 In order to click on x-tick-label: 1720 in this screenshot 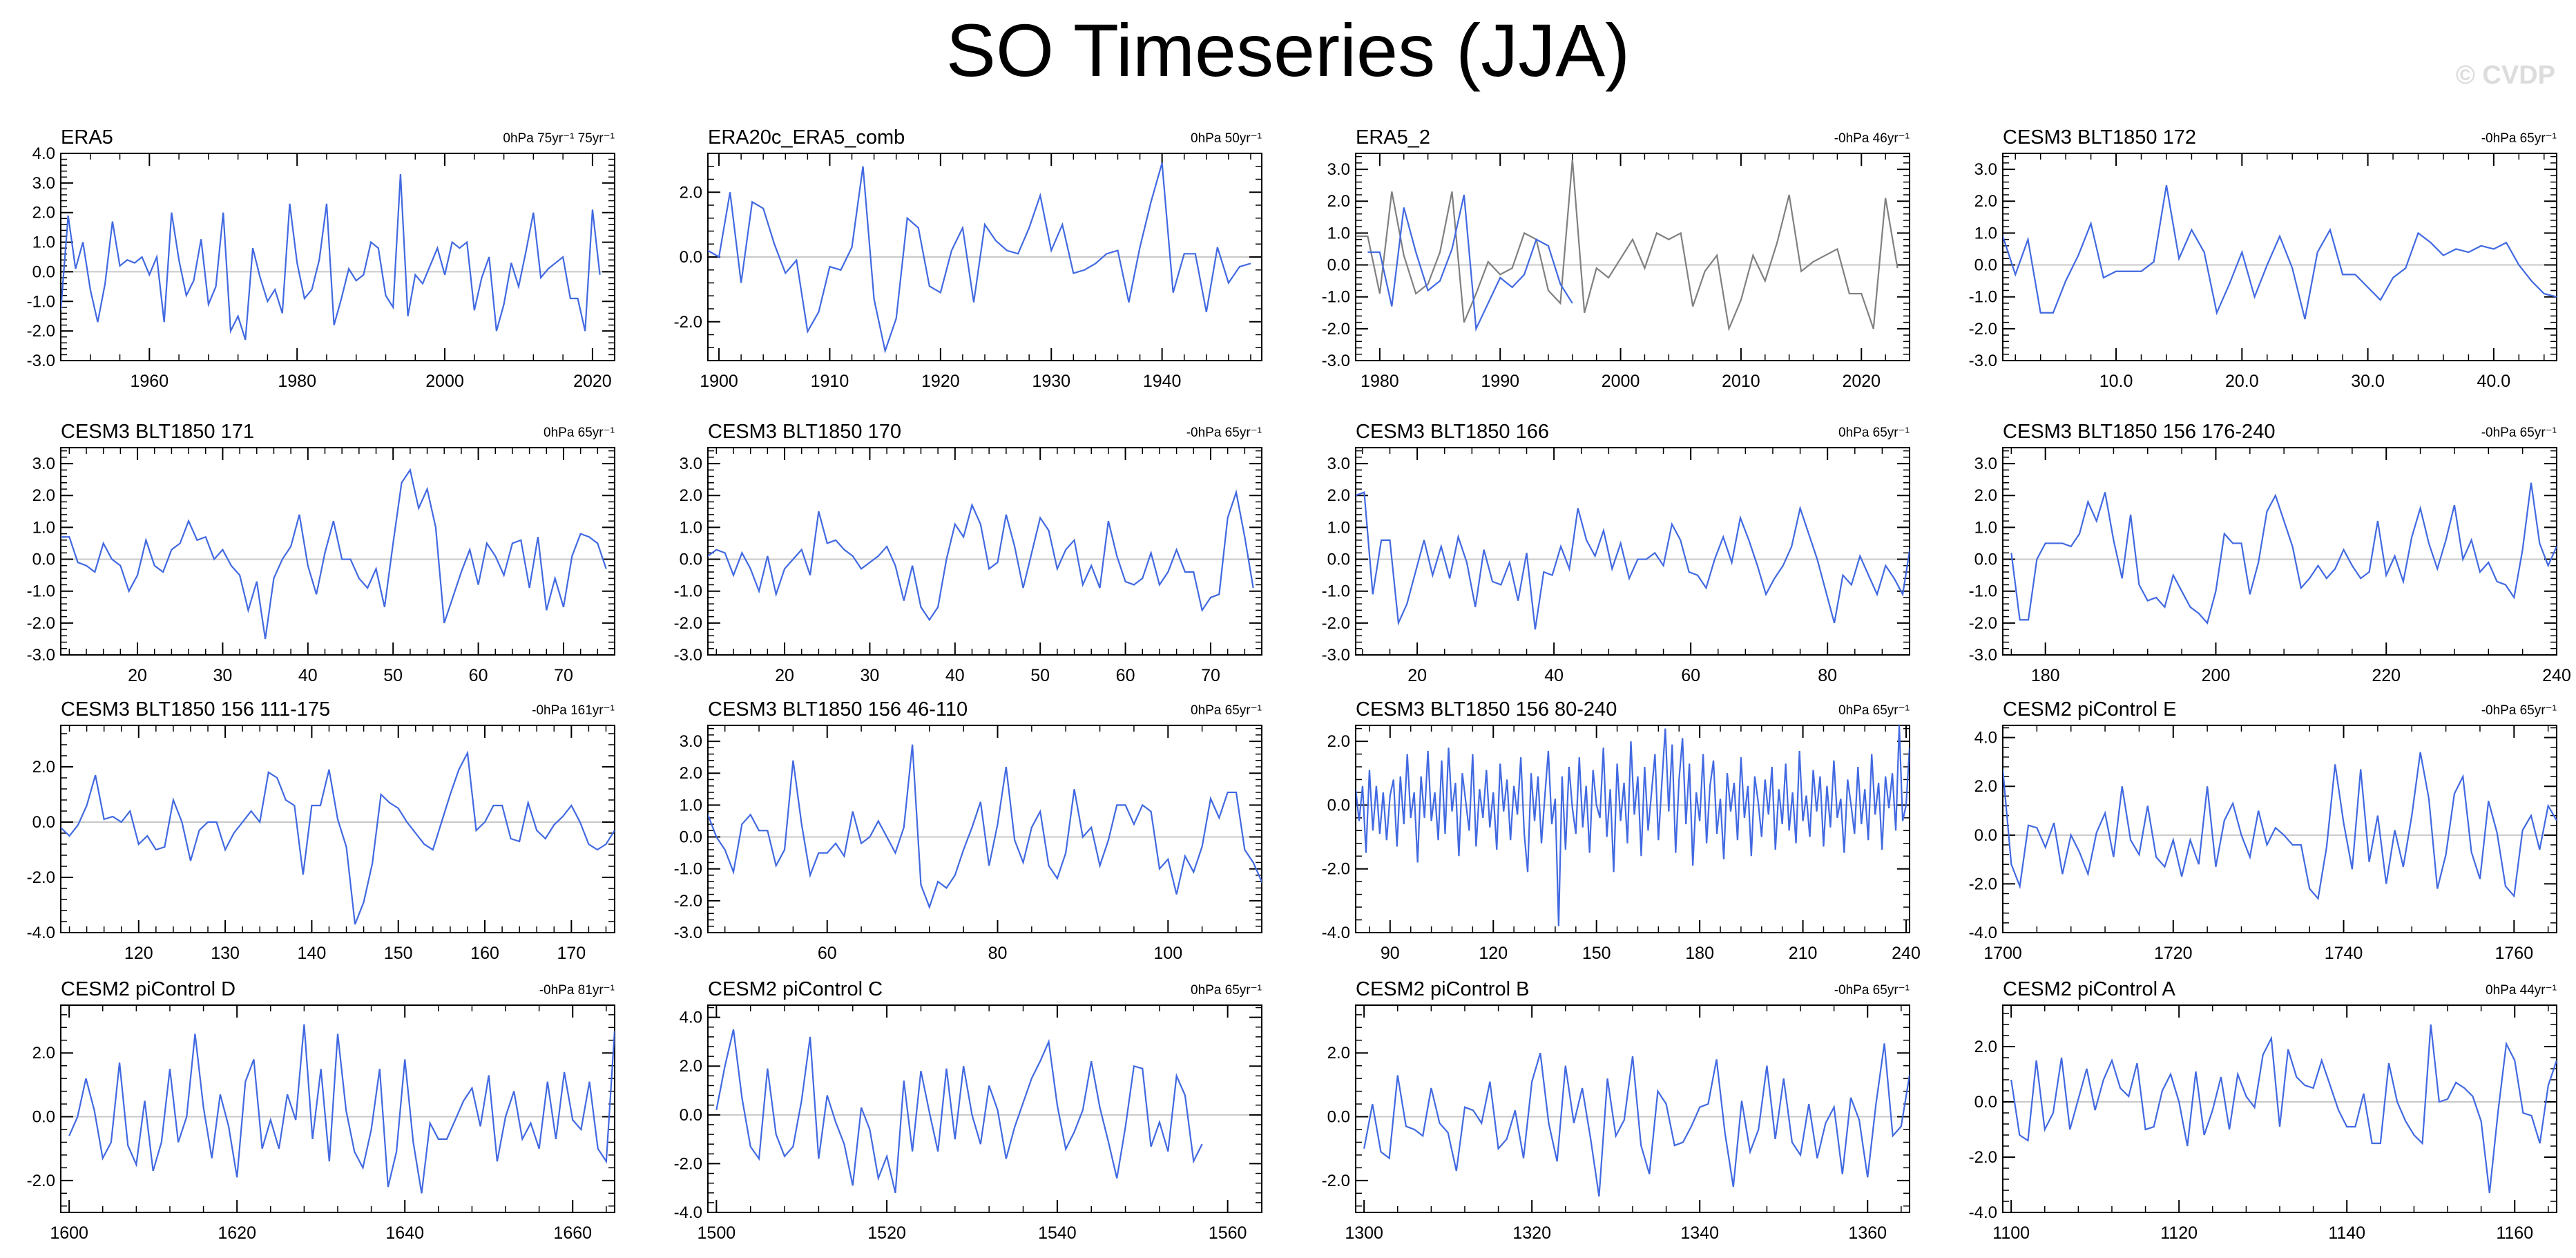, I will do `click(2173, 954)`.